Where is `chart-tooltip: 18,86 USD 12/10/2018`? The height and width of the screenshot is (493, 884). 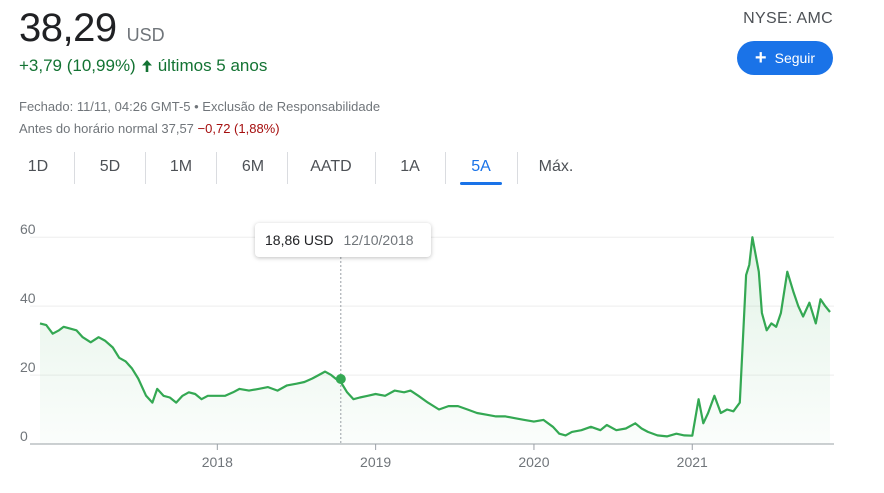 chart-tooltip: 18,86 USD 12/10/2018 is located at coordinates (343, 240).